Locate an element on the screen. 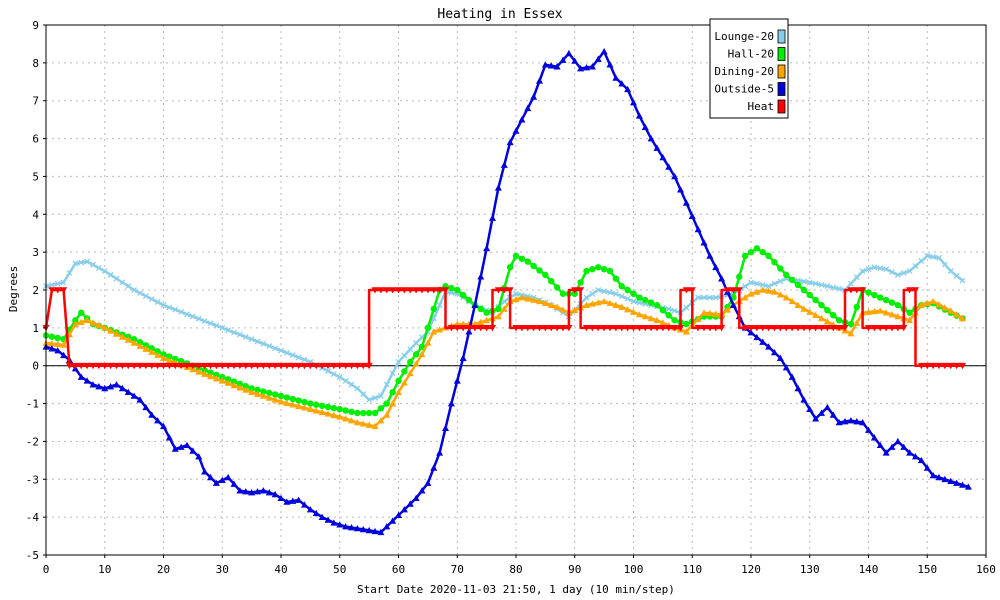 Image resolution: width=1000 pixels, height=600 pixels. y-tick-label: -3 is located at coordinates (32, 479).